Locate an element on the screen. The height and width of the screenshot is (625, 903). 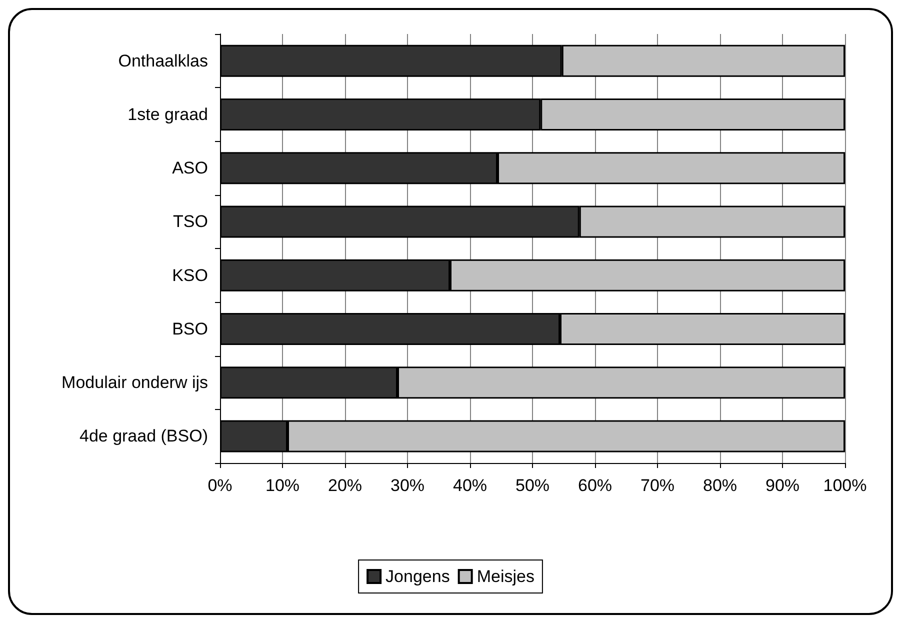
x-tick-label: 30% is located at coordinates (407, 485).